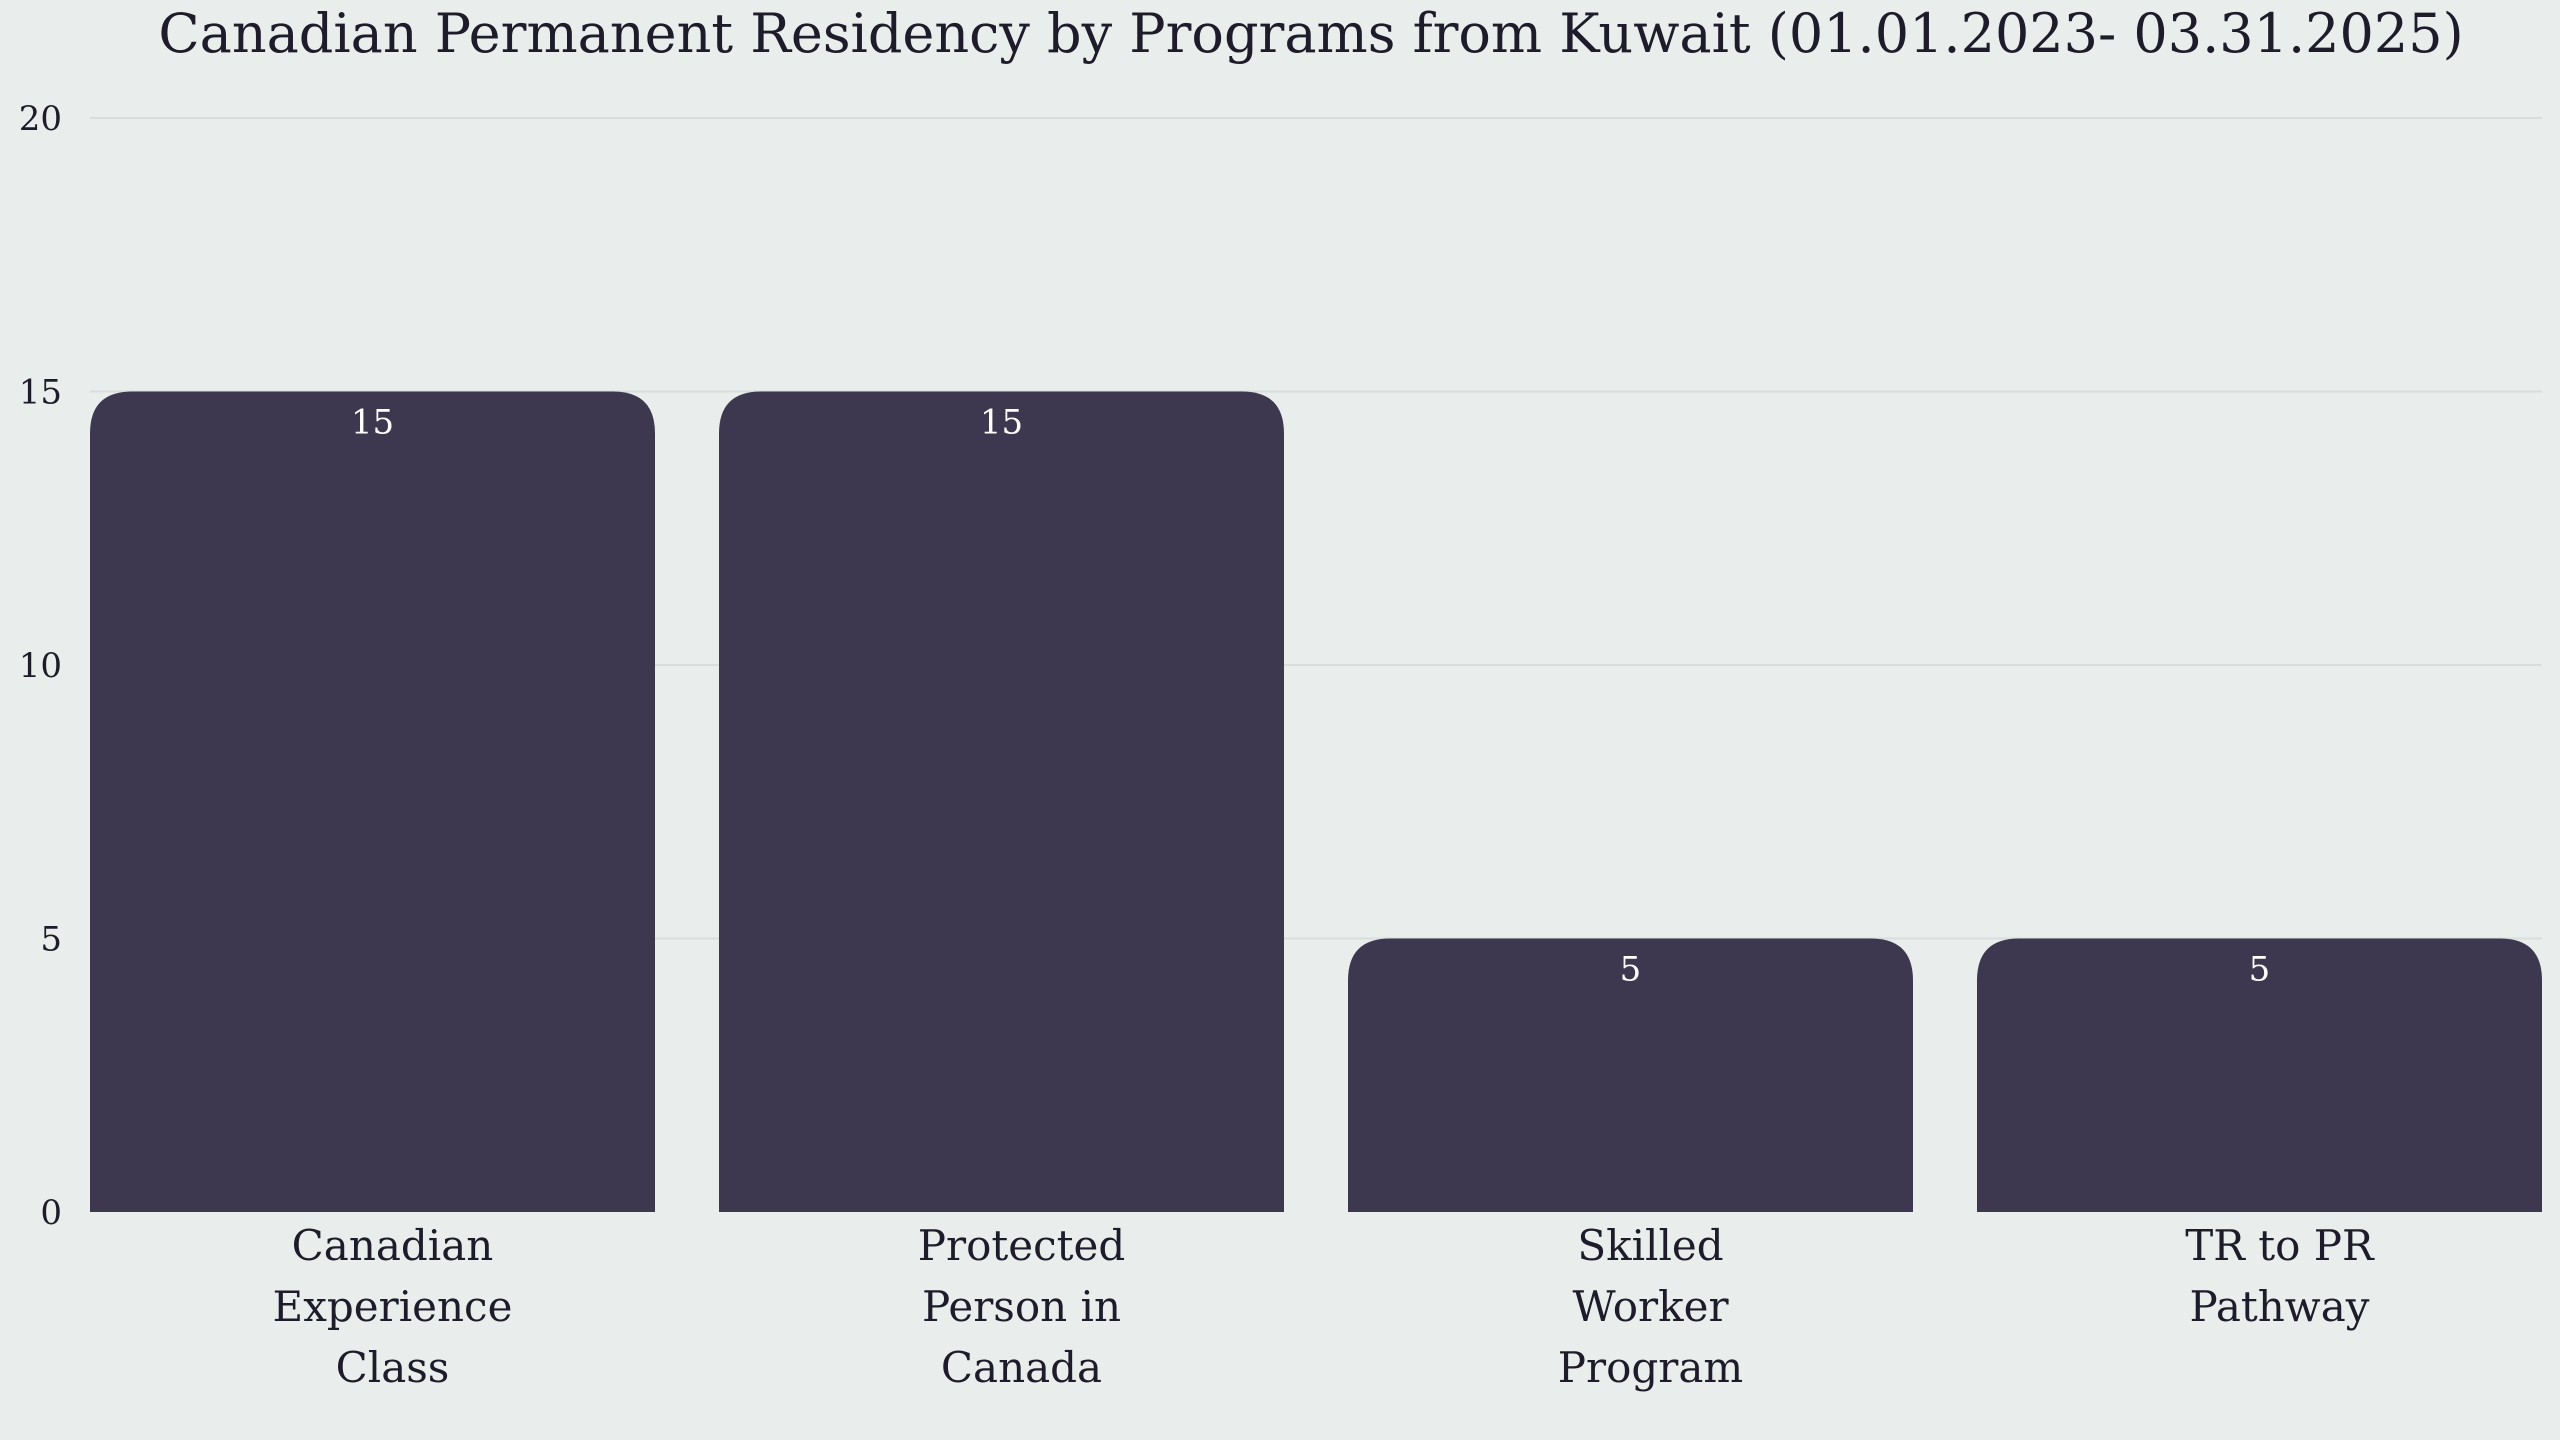 Image resolution: width=2560 pixels, height=1440 pixels. I want to click on x-tick-label-1: Canadian Experience Class, so click(393, 1306).